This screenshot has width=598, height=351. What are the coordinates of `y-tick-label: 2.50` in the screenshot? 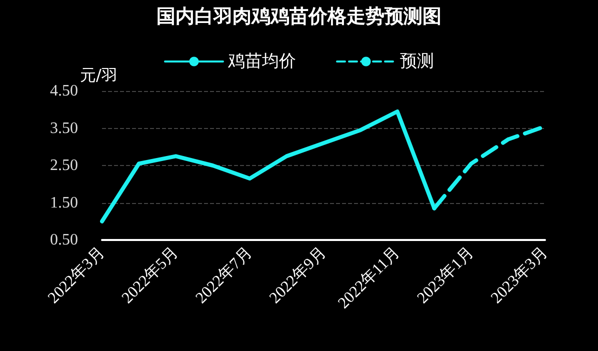 It's located at (64, 165).